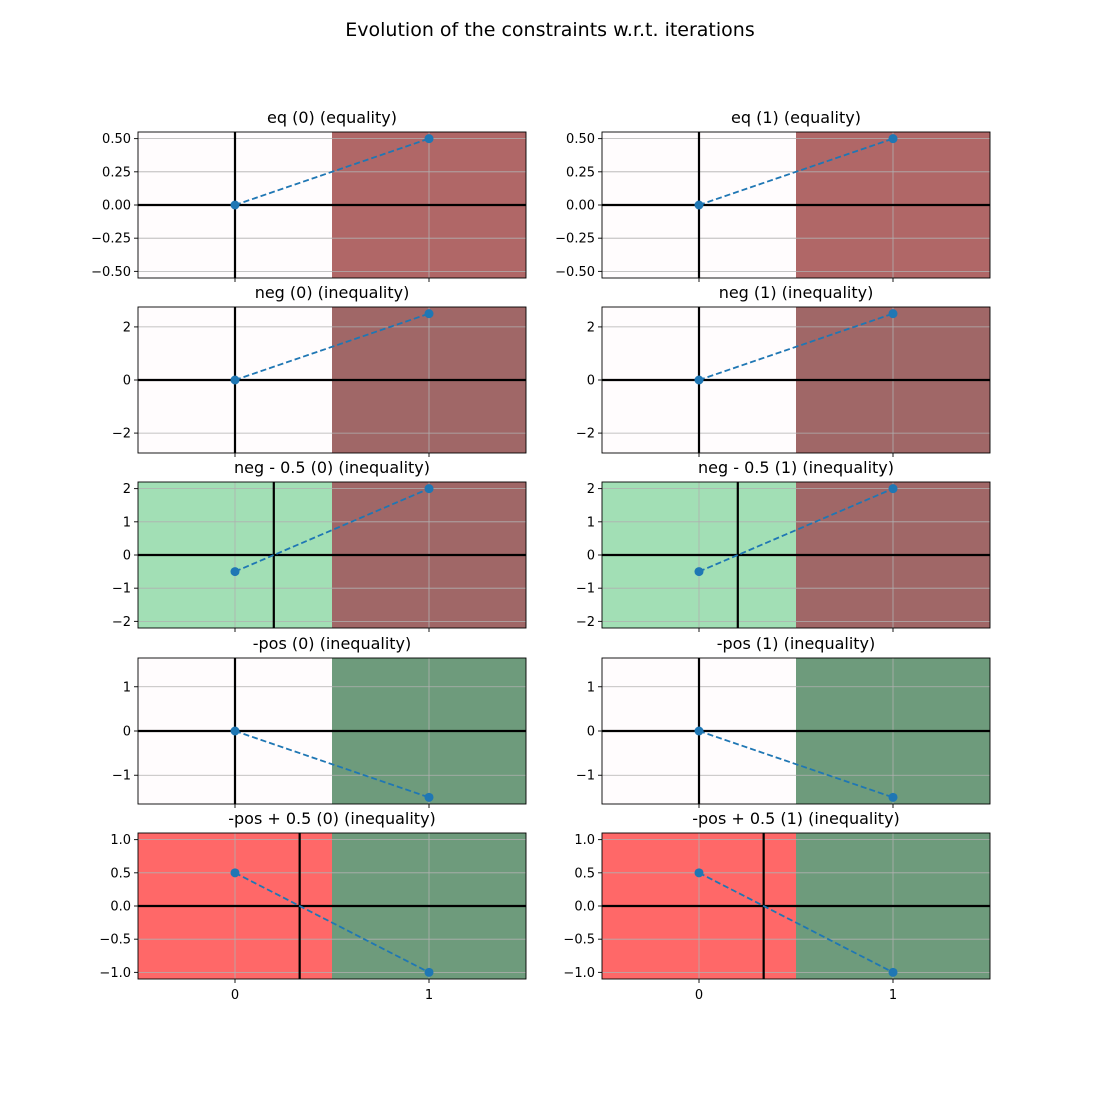 The width and height of the screenshot is (1100, 1105). I want to click on y-tick-label-2: 0.00, so click(580, 206).